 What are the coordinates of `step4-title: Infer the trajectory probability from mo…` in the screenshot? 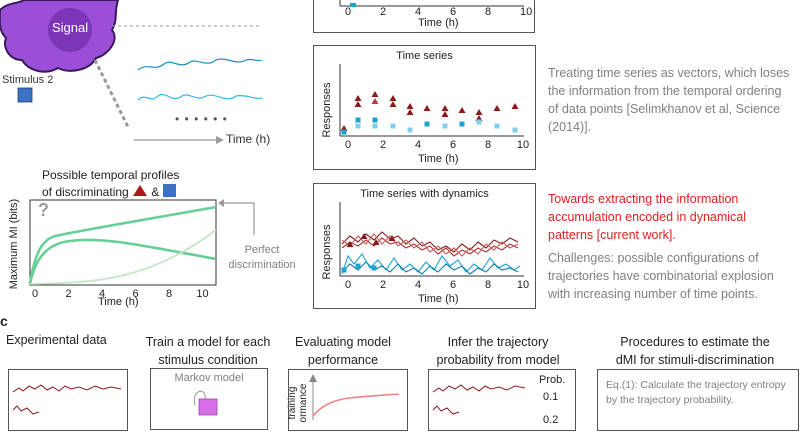 It's located at (498, 351).